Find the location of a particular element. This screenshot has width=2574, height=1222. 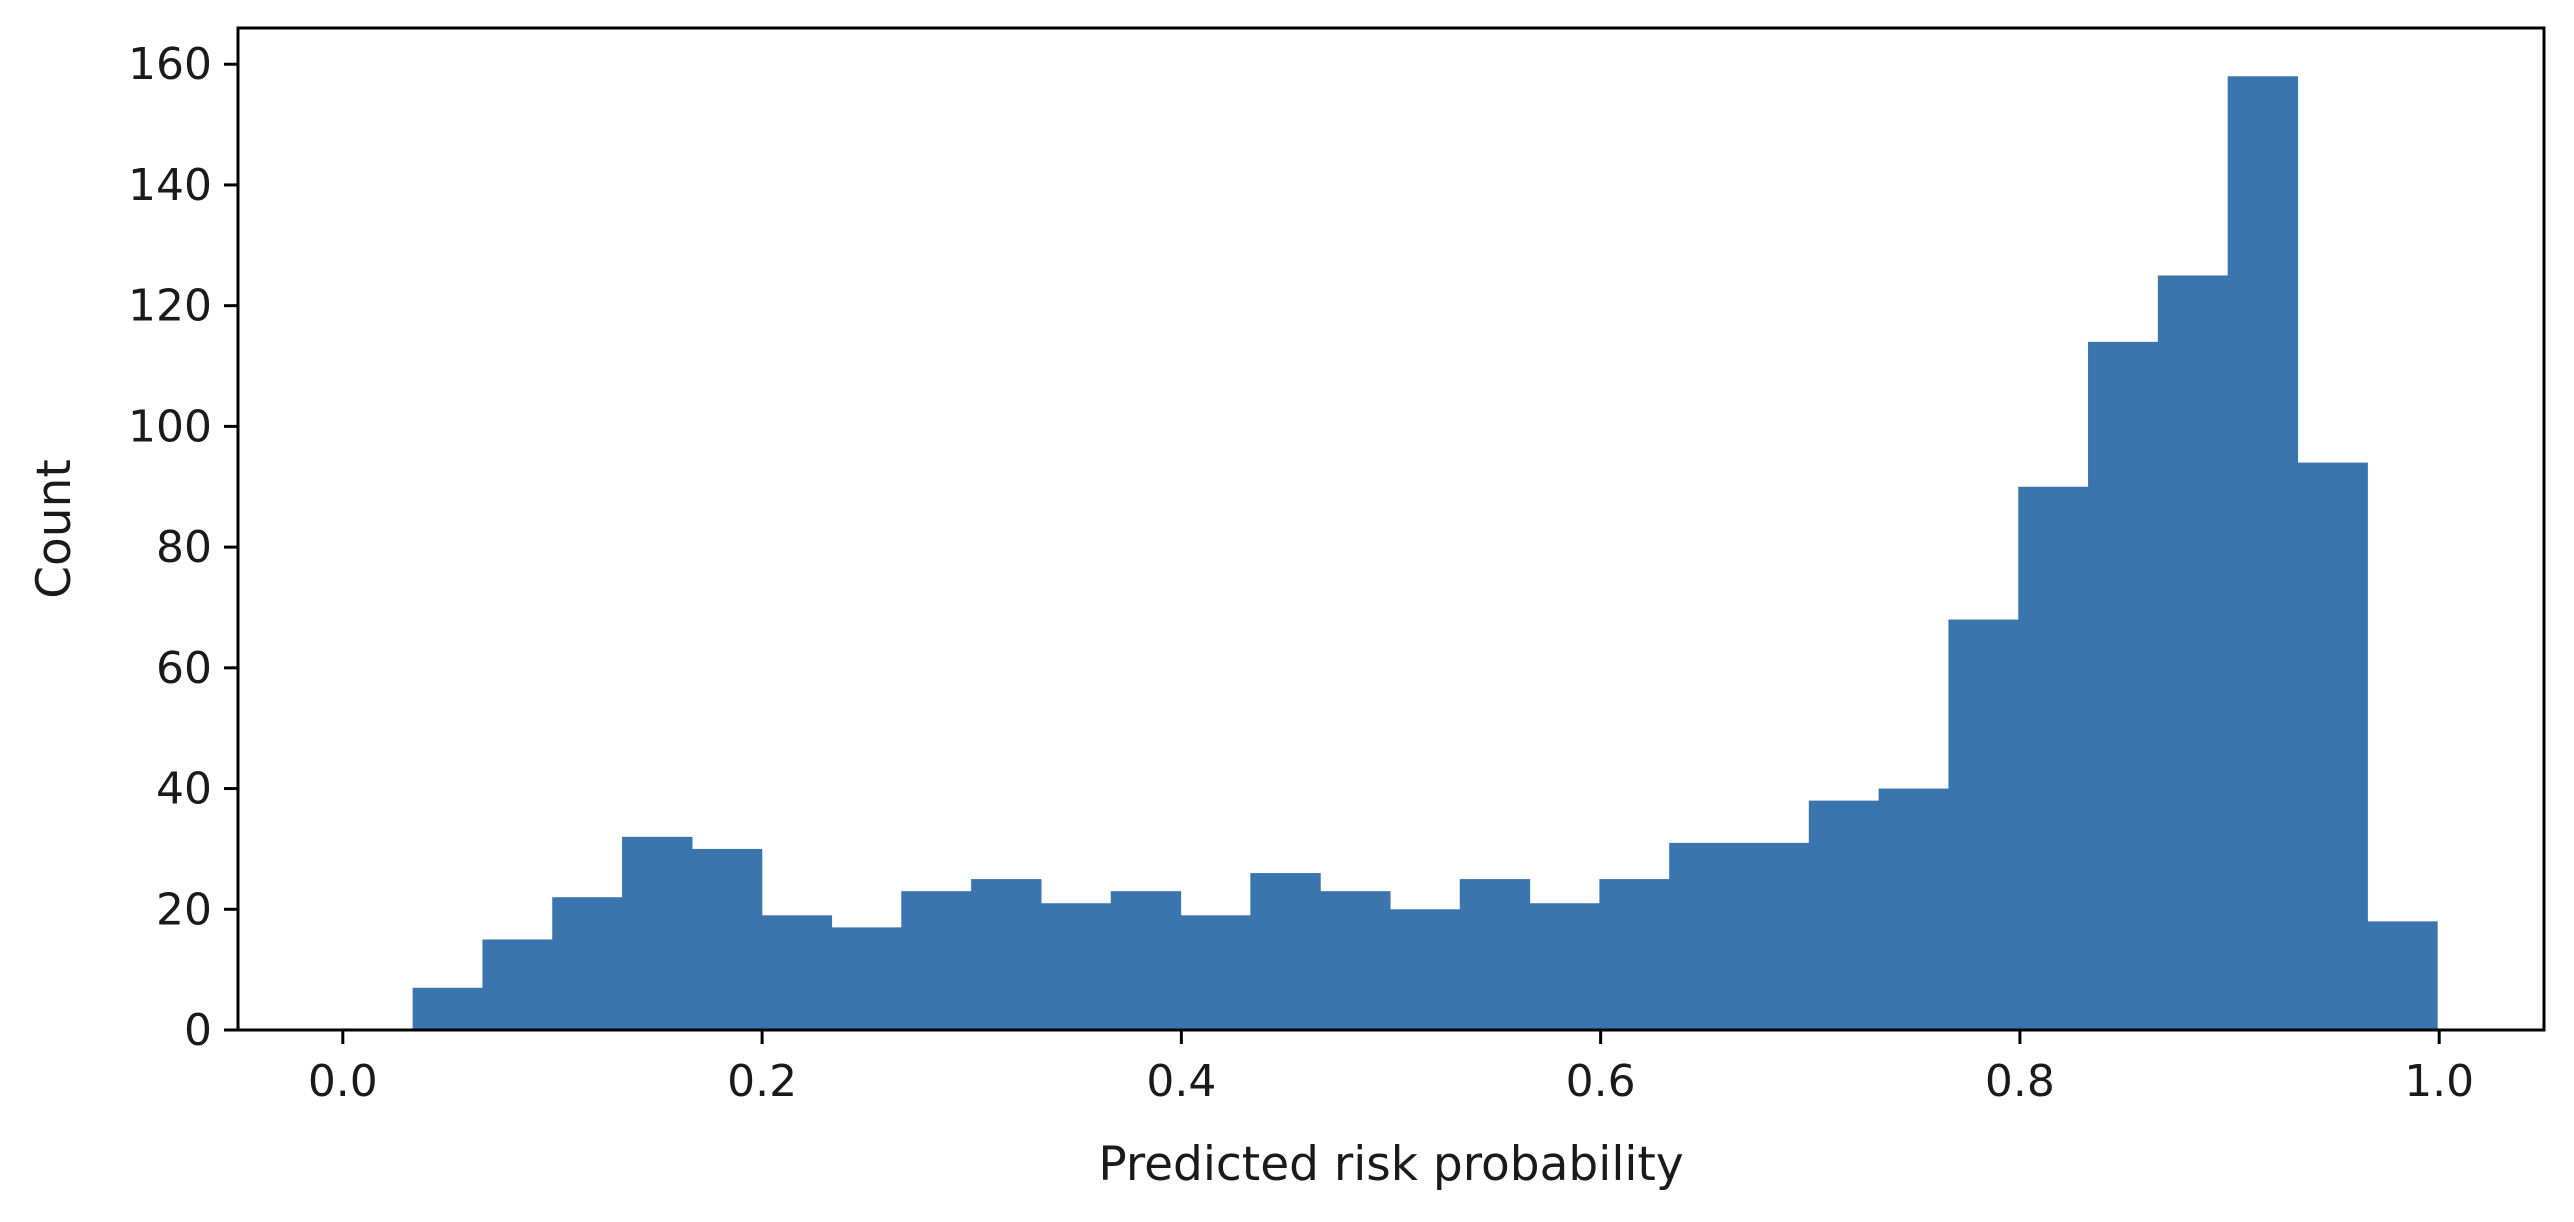

x-tick-label: 0.8 is located at coordinates (2020, 1081).